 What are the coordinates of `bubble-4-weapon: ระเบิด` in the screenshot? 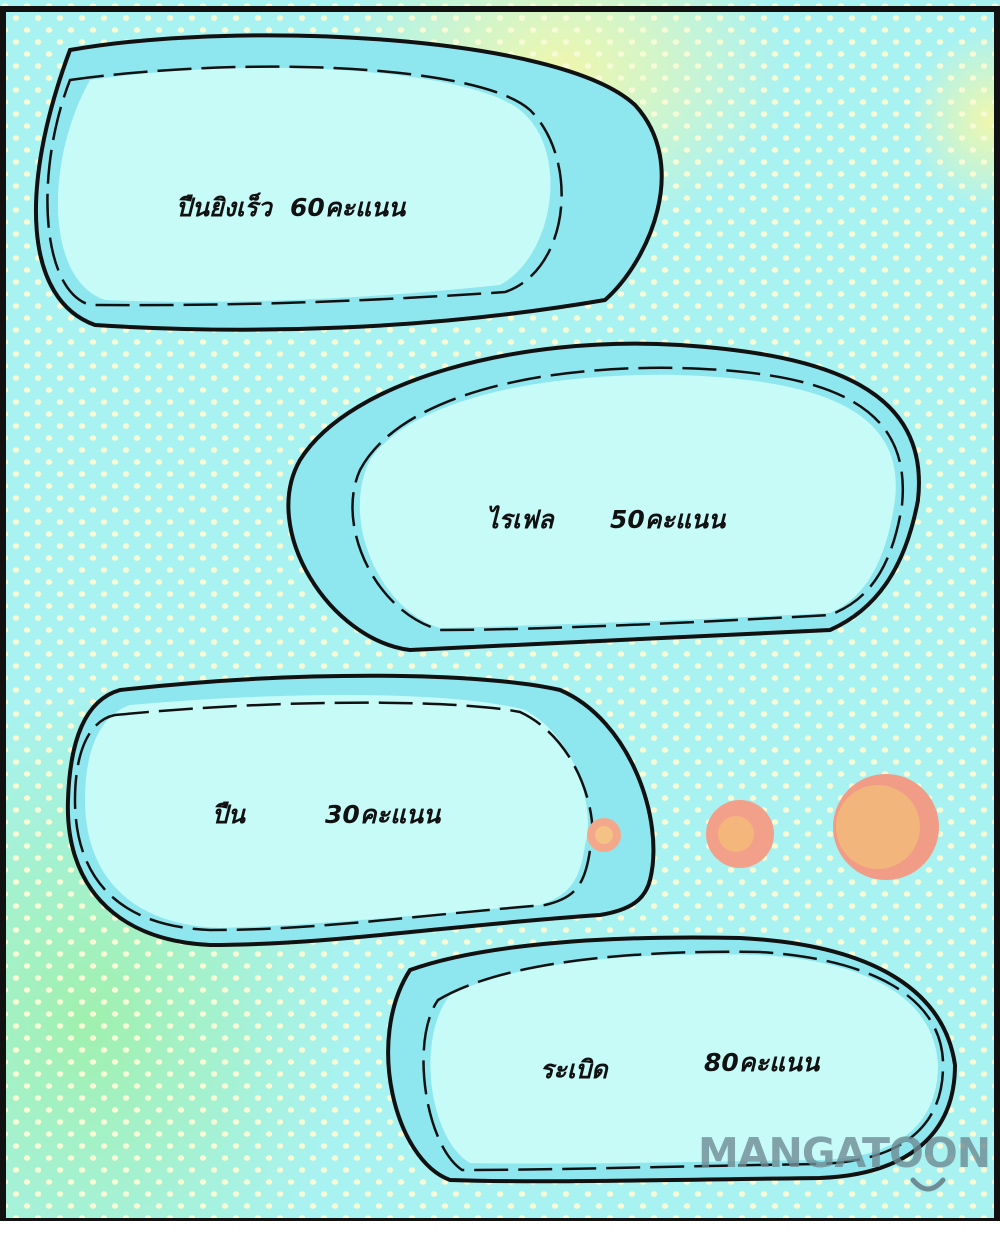 It's located at (574, 1069).